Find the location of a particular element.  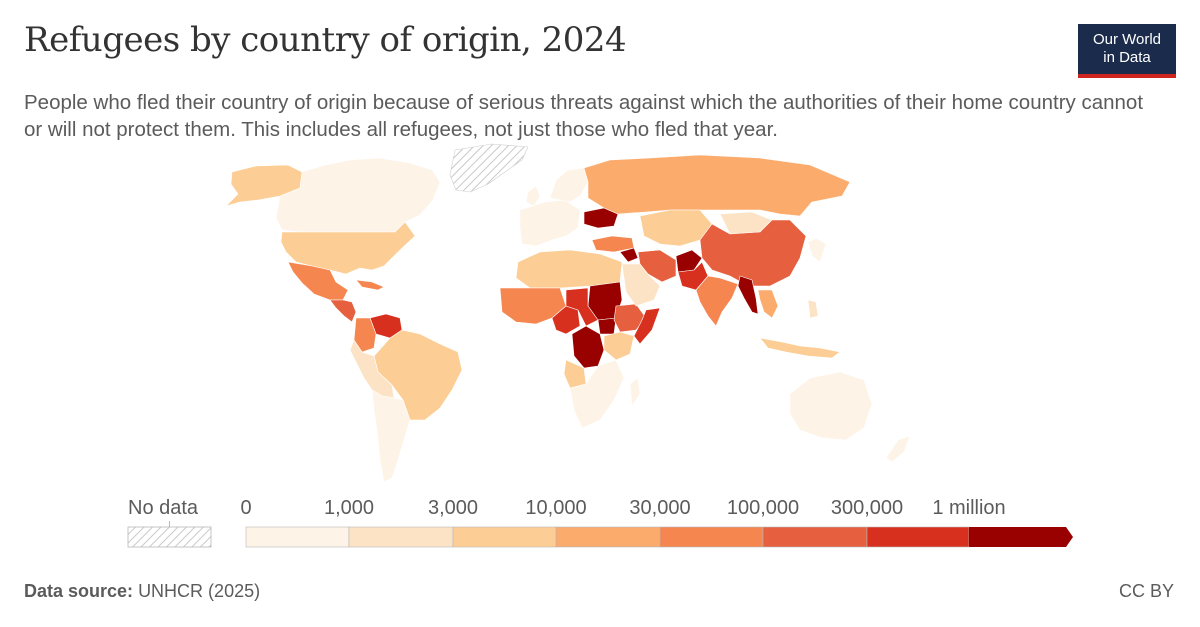

country-central-america is located at coordinates (343, 311).